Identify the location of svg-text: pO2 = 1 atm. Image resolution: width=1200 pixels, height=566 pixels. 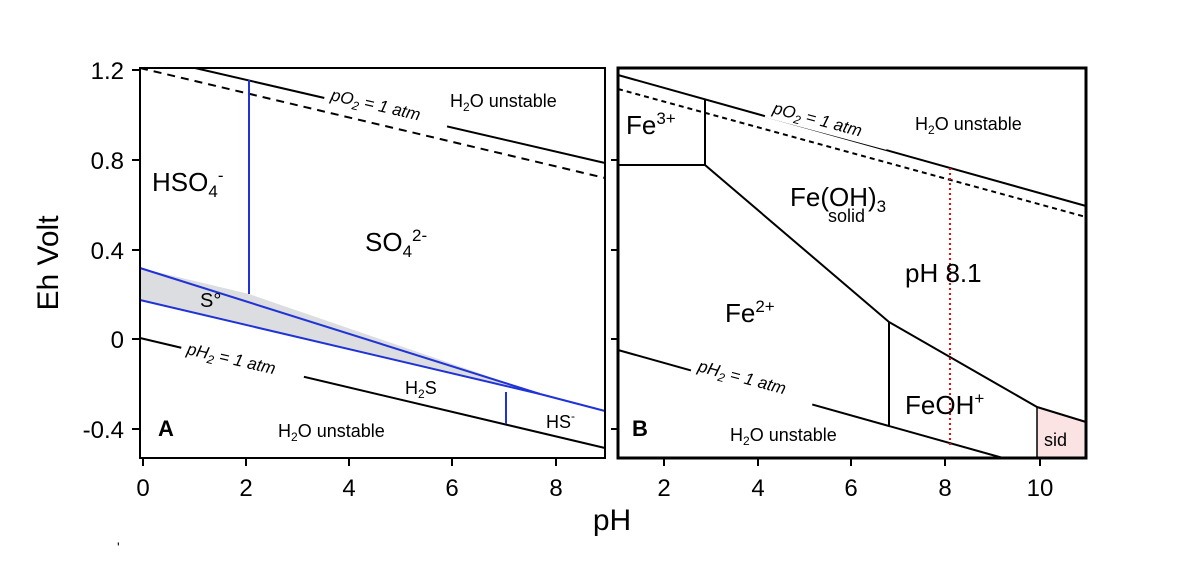
(374, 106).